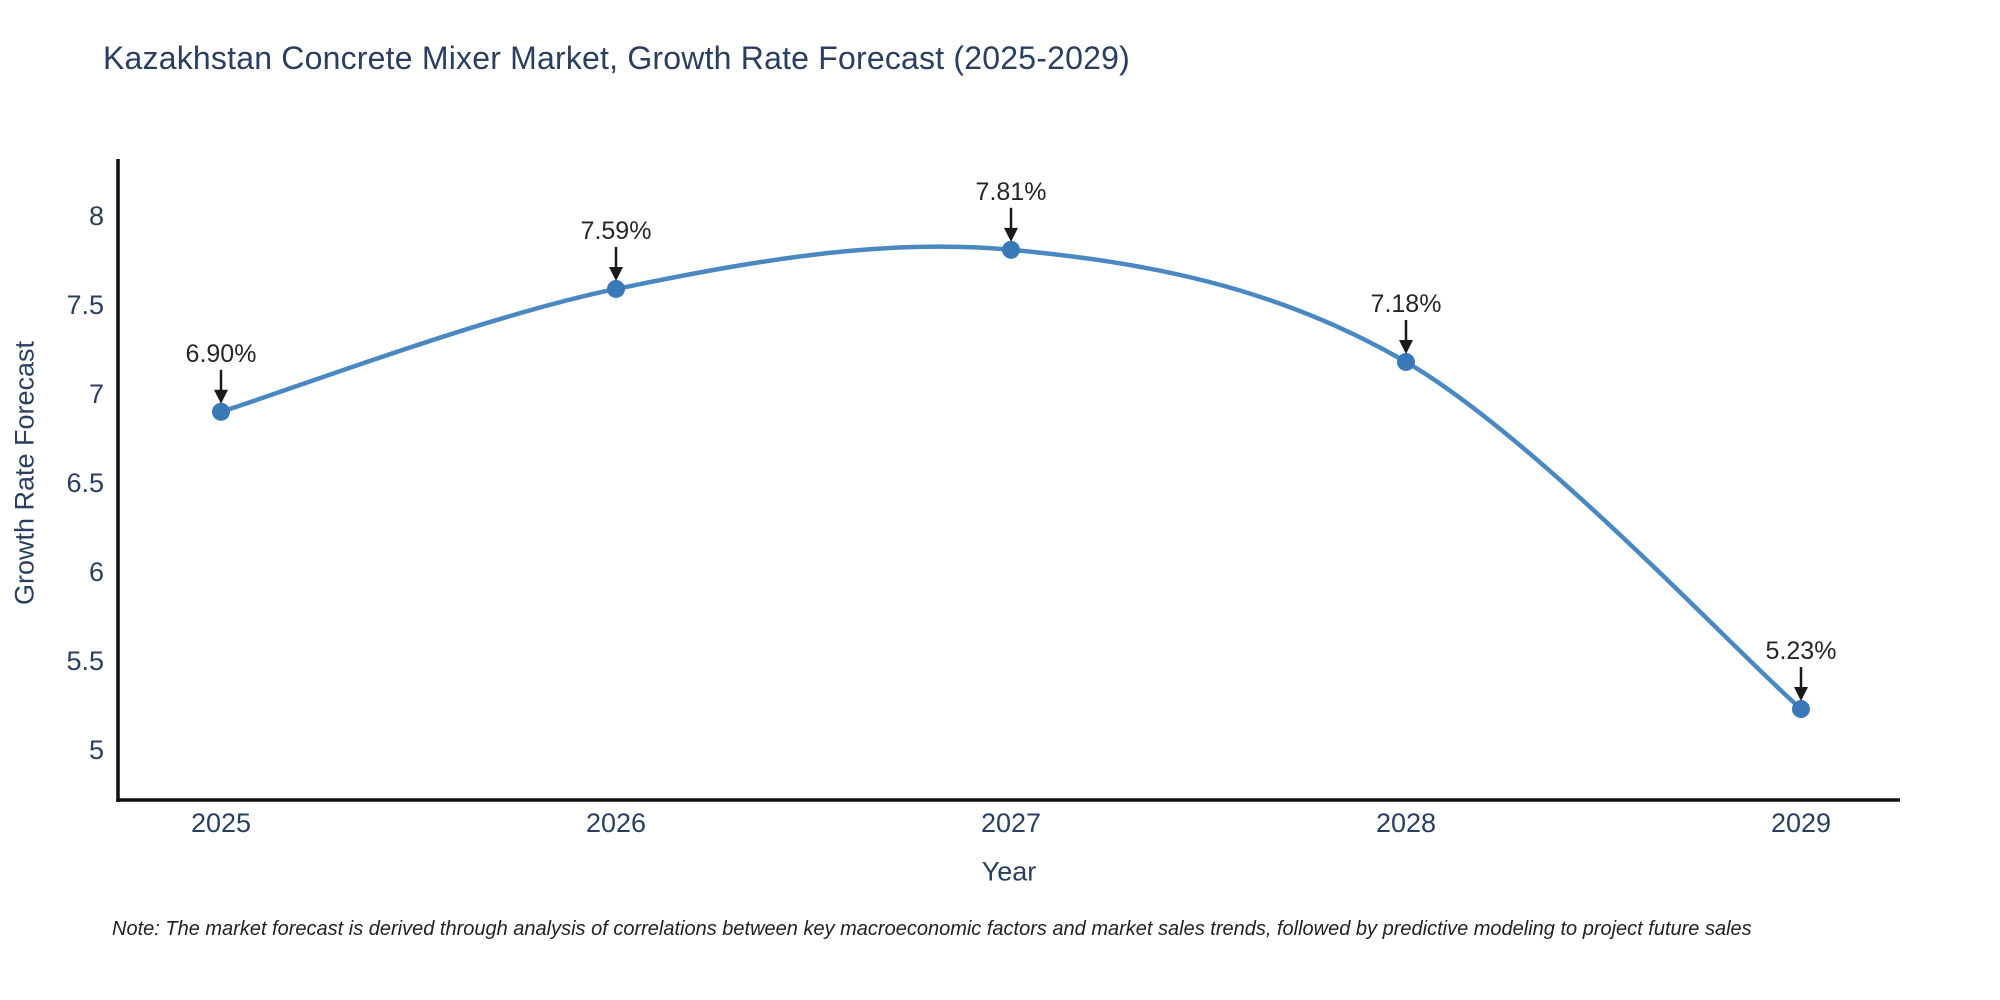 This screenshot has width=2000, height=1000. What do you see at coordinates (1011, 823) in the screenshot?
I see `x-tick-label: 2027` at bounding box center [1011, 823].